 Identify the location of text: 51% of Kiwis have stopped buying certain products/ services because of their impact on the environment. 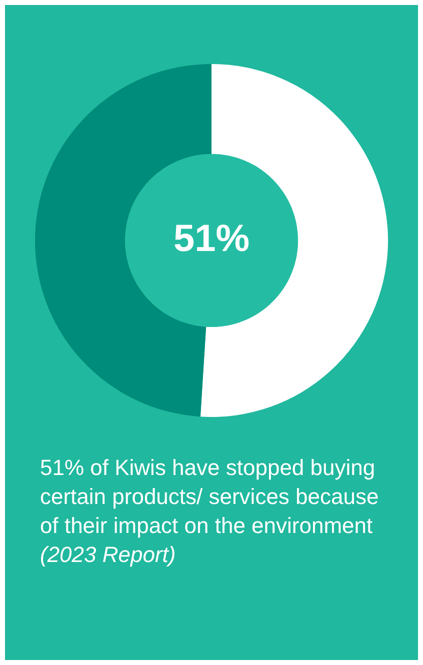
(209, 496).